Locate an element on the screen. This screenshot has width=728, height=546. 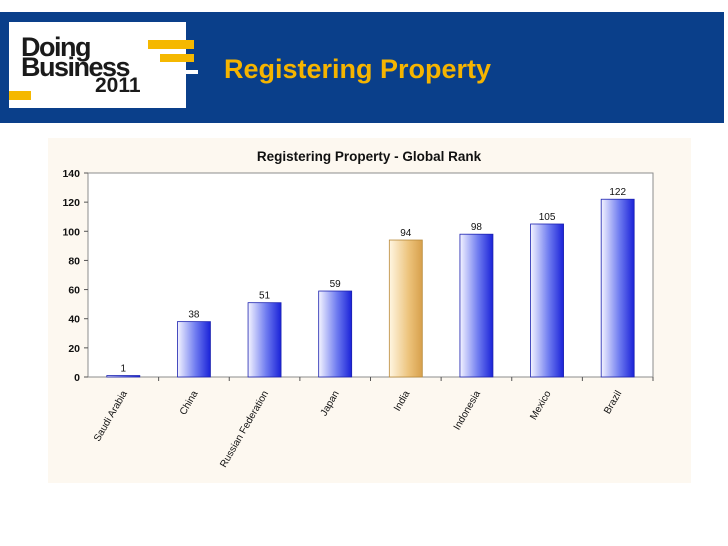
logo-text-business: Business is located at coordinates (76, 67).